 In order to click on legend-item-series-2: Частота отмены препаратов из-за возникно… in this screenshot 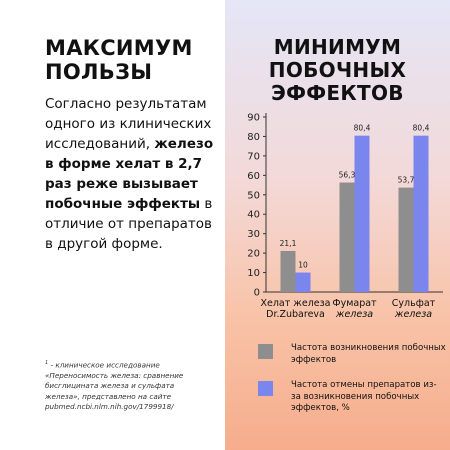, I will do `click(353, 400)`.